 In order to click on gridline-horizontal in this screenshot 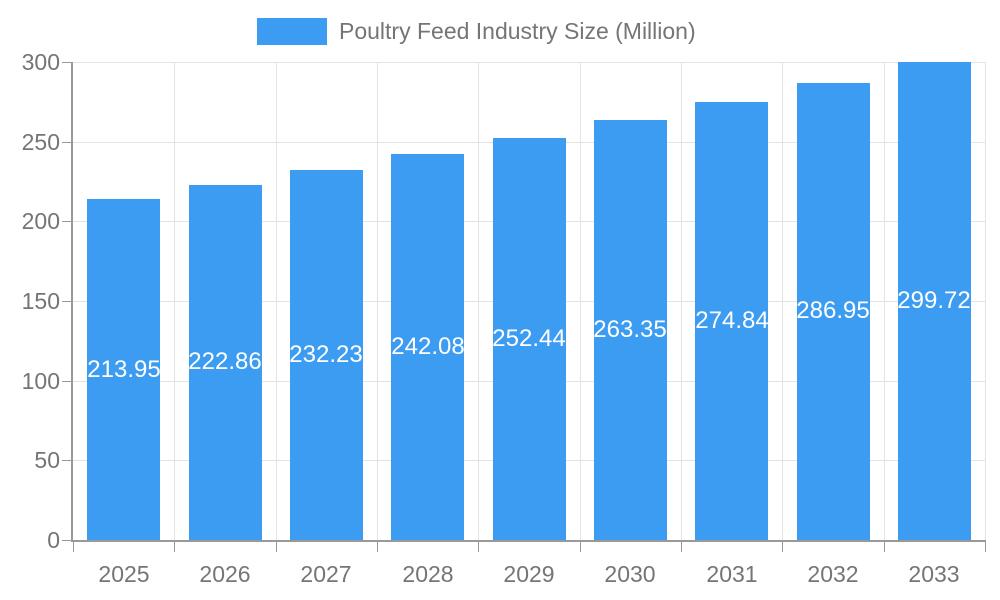, I will do `click(529, 62)`.